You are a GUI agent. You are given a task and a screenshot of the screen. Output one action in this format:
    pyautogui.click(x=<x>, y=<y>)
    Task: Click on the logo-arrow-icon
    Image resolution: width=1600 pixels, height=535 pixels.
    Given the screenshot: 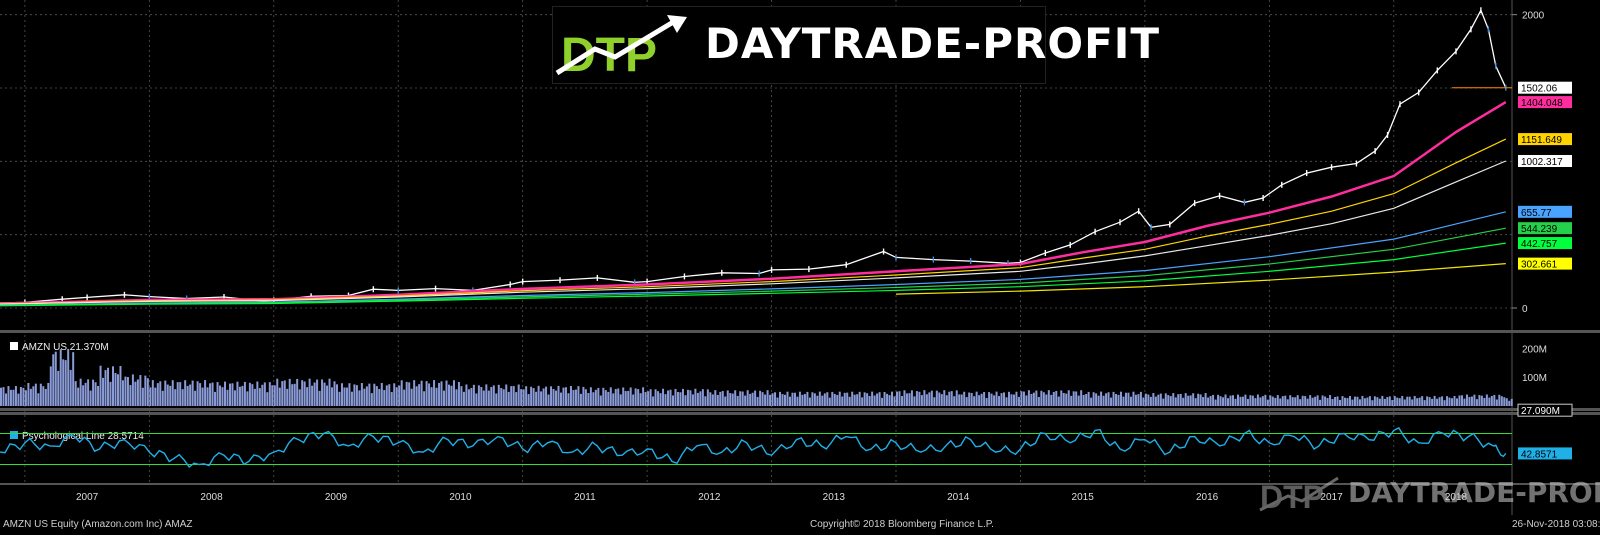 What is the action you would take?
    pyautogui.click(x=616, y=47)
    